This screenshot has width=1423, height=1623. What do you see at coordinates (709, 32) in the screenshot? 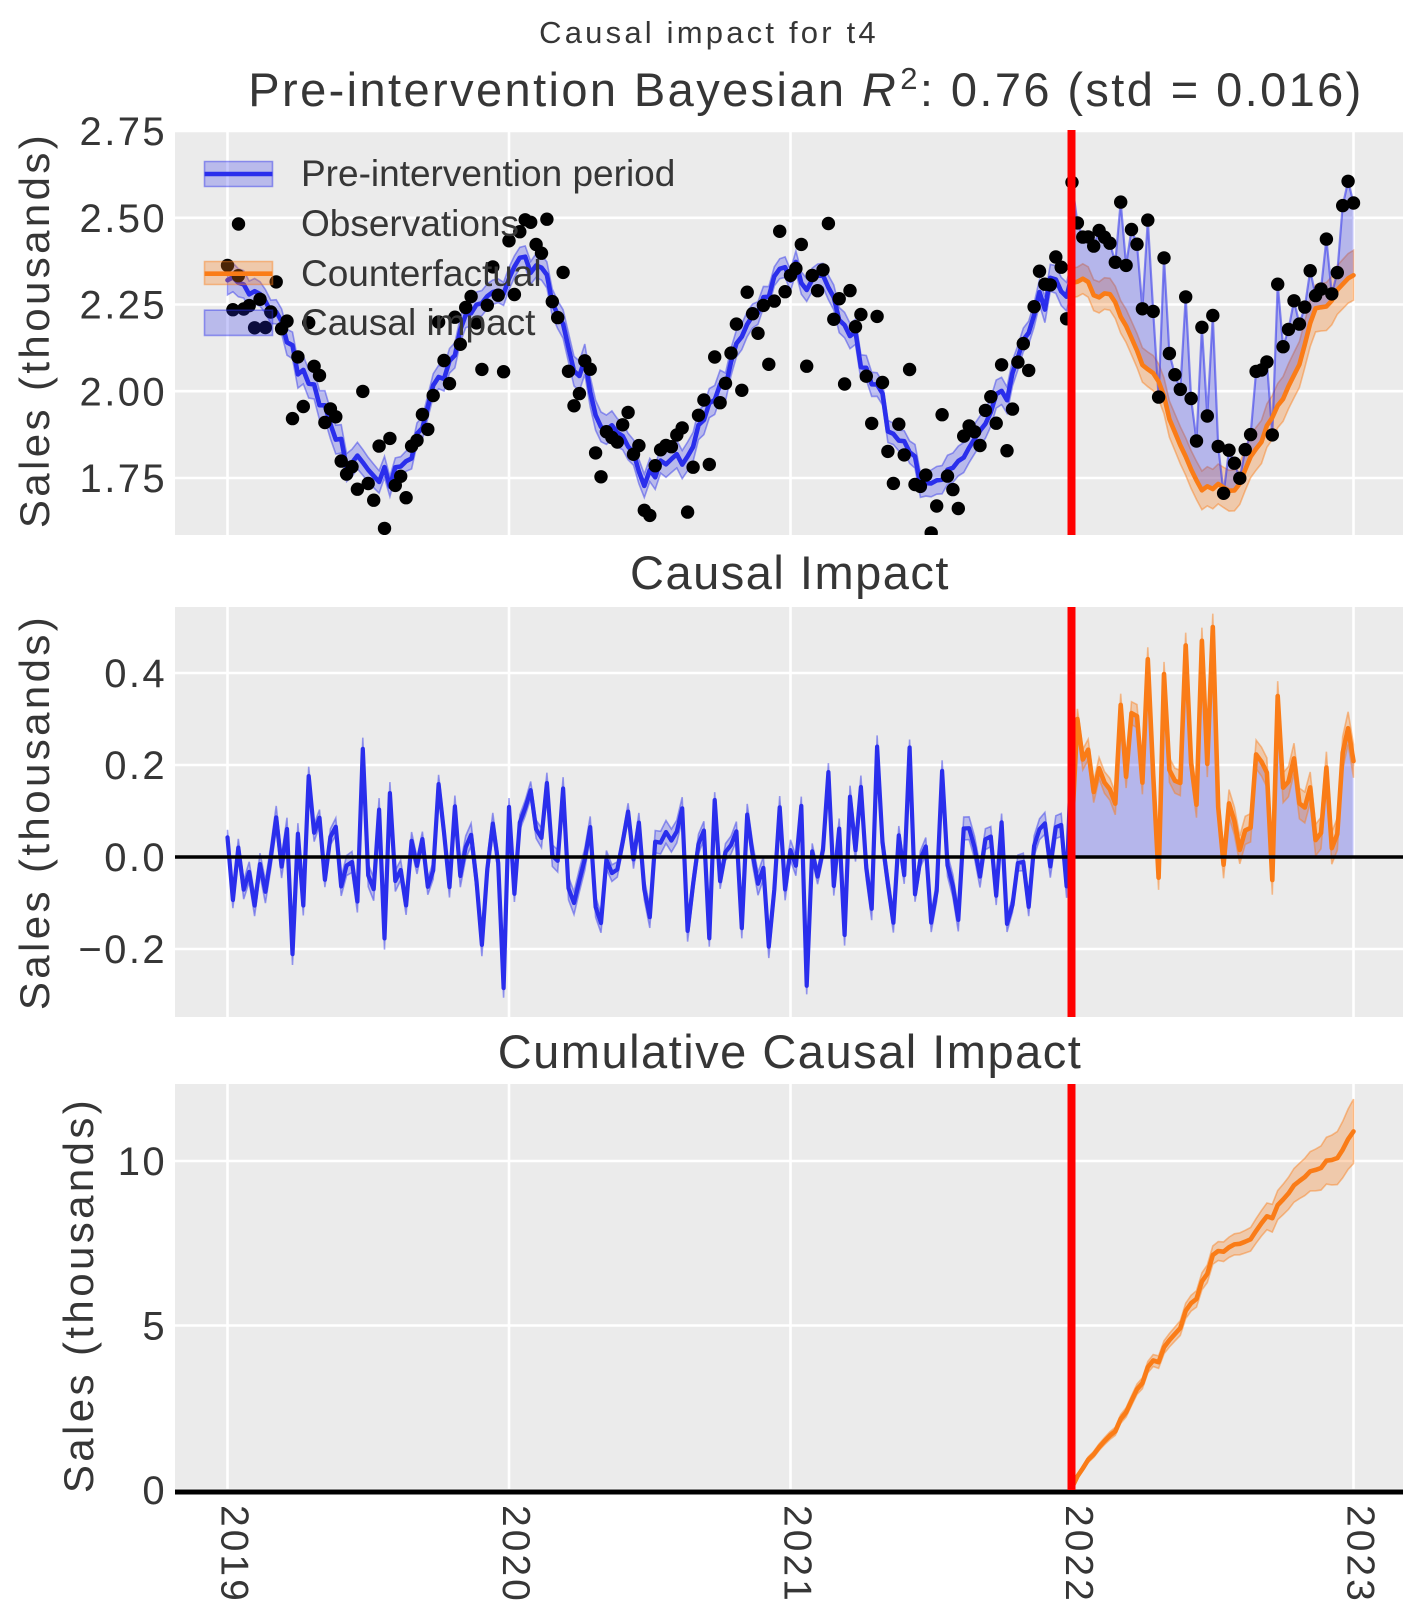
I see `svg-text: Causal impact for t4` at bounding box center [709, 32].